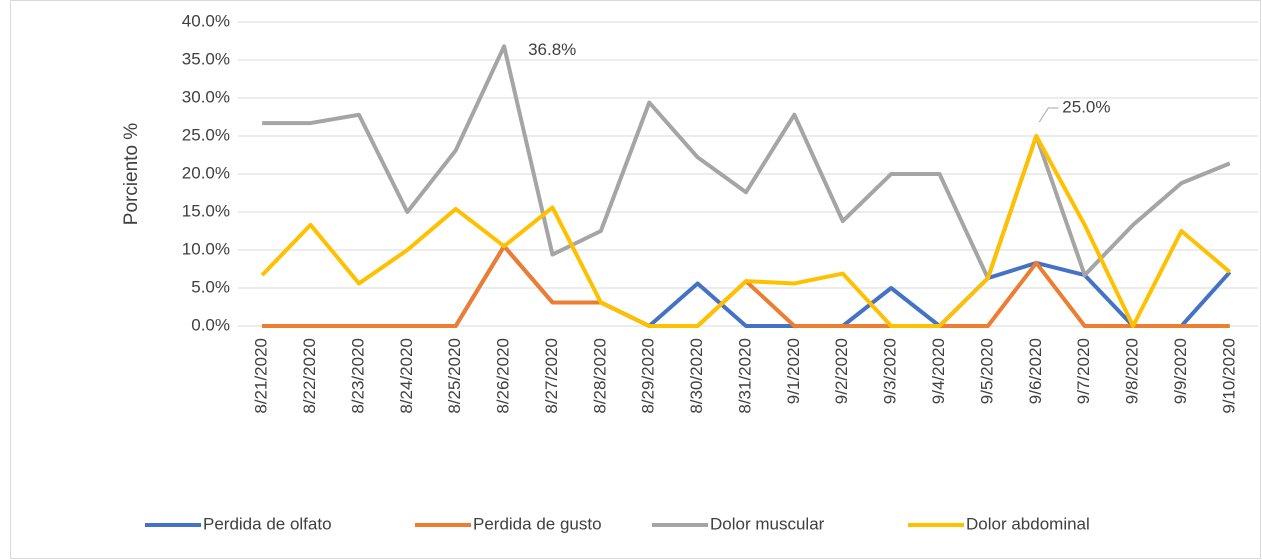 This screenshot has height=560, width=1262. Describe the element at coordinates (206, 172) in the screenshot. I see `y-tick-label: 20.0%` at that location.